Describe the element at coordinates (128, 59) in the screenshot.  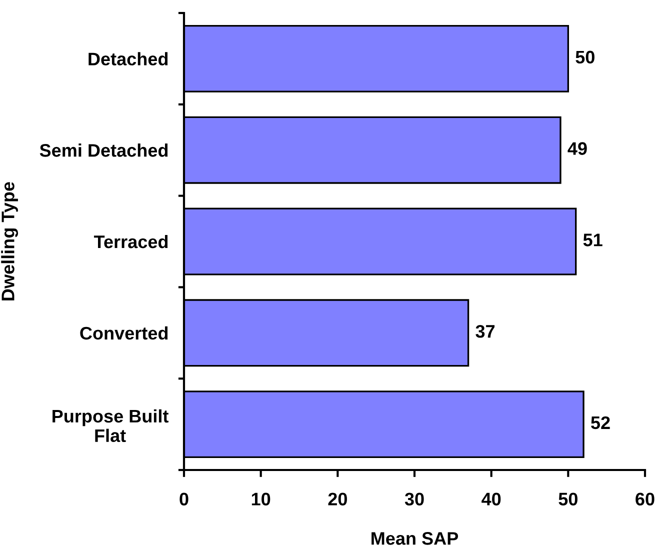
I see `y-tick-label: Detached` at that location.